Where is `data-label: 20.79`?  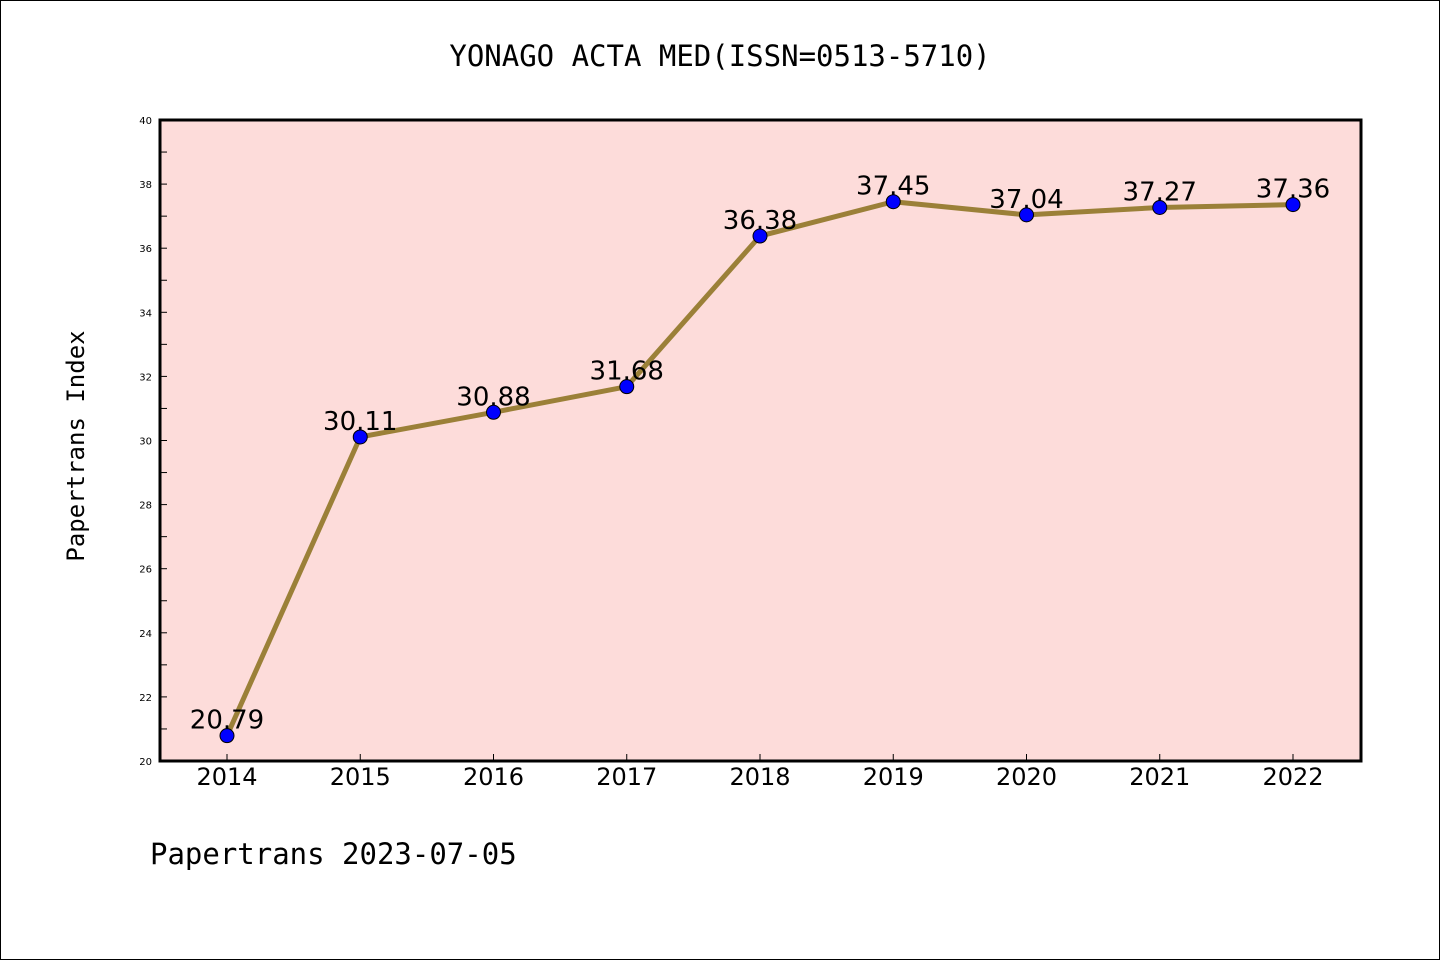 data-label: 20.79 is located at coordinates (227, 721).